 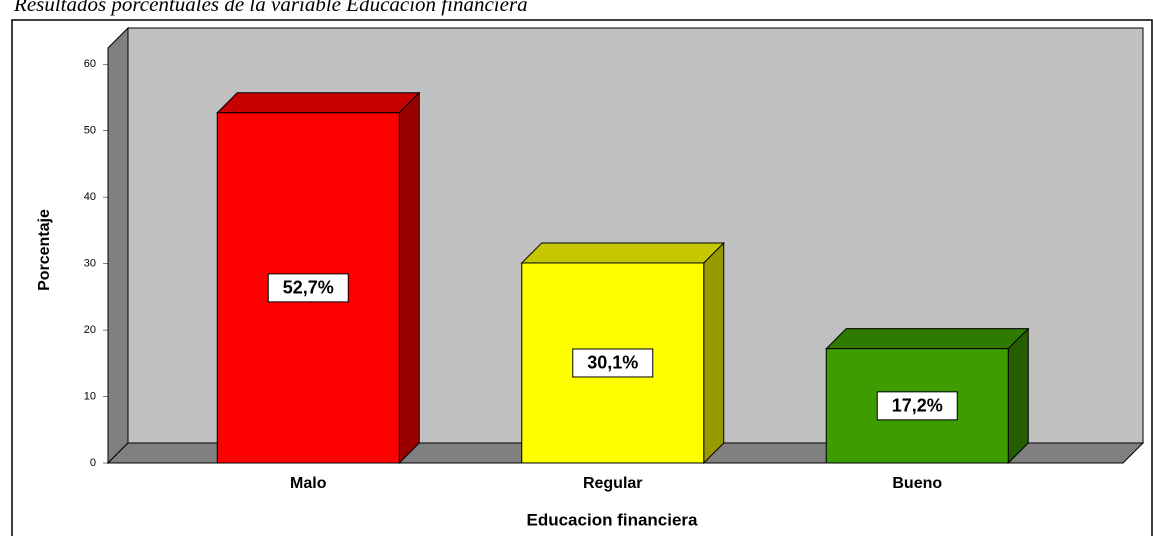 I want to click on value-label: 30,1%, so click(x=612, y=363).